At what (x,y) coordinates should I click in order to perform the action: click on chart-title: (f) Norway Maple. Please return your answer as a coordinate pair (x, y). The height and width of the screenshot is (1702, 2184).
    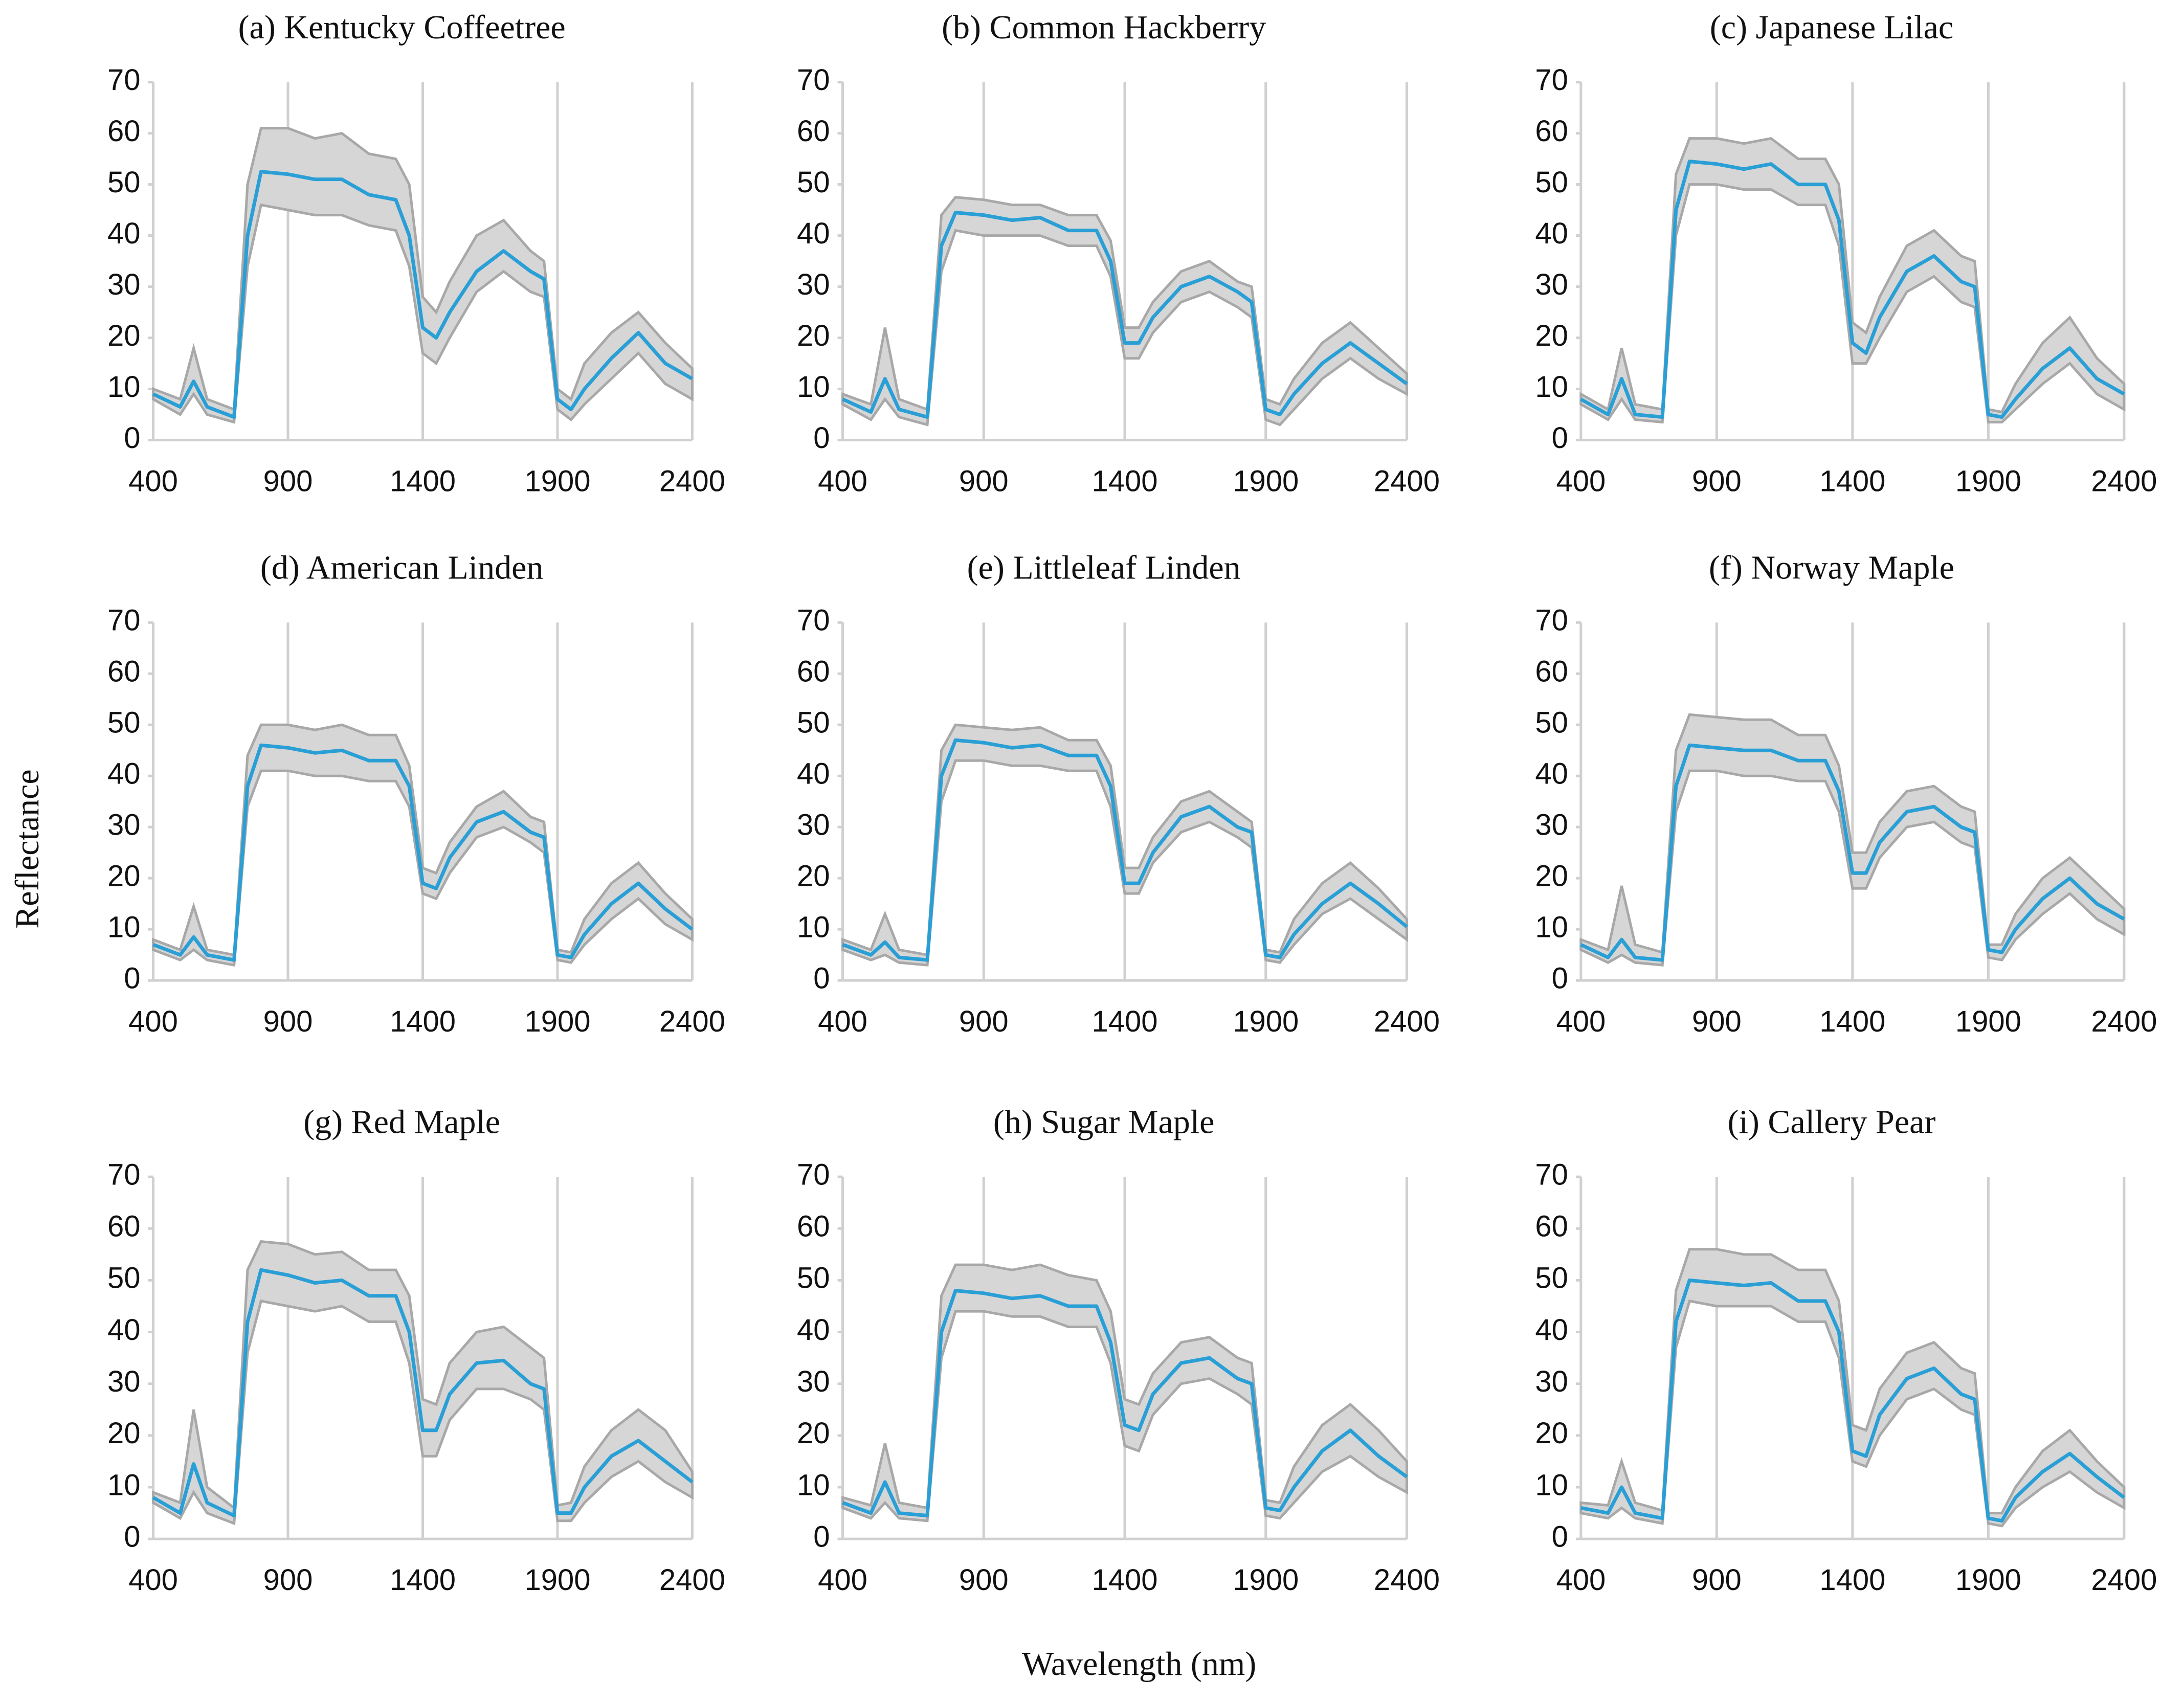
    Looking at the image, I should click on (1831, 568).